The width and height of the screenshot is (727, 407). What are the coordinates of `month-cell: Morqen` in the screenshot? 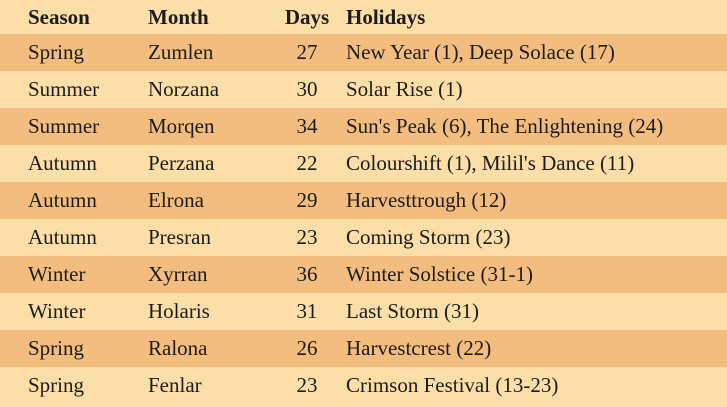 It's located at (181, 126).